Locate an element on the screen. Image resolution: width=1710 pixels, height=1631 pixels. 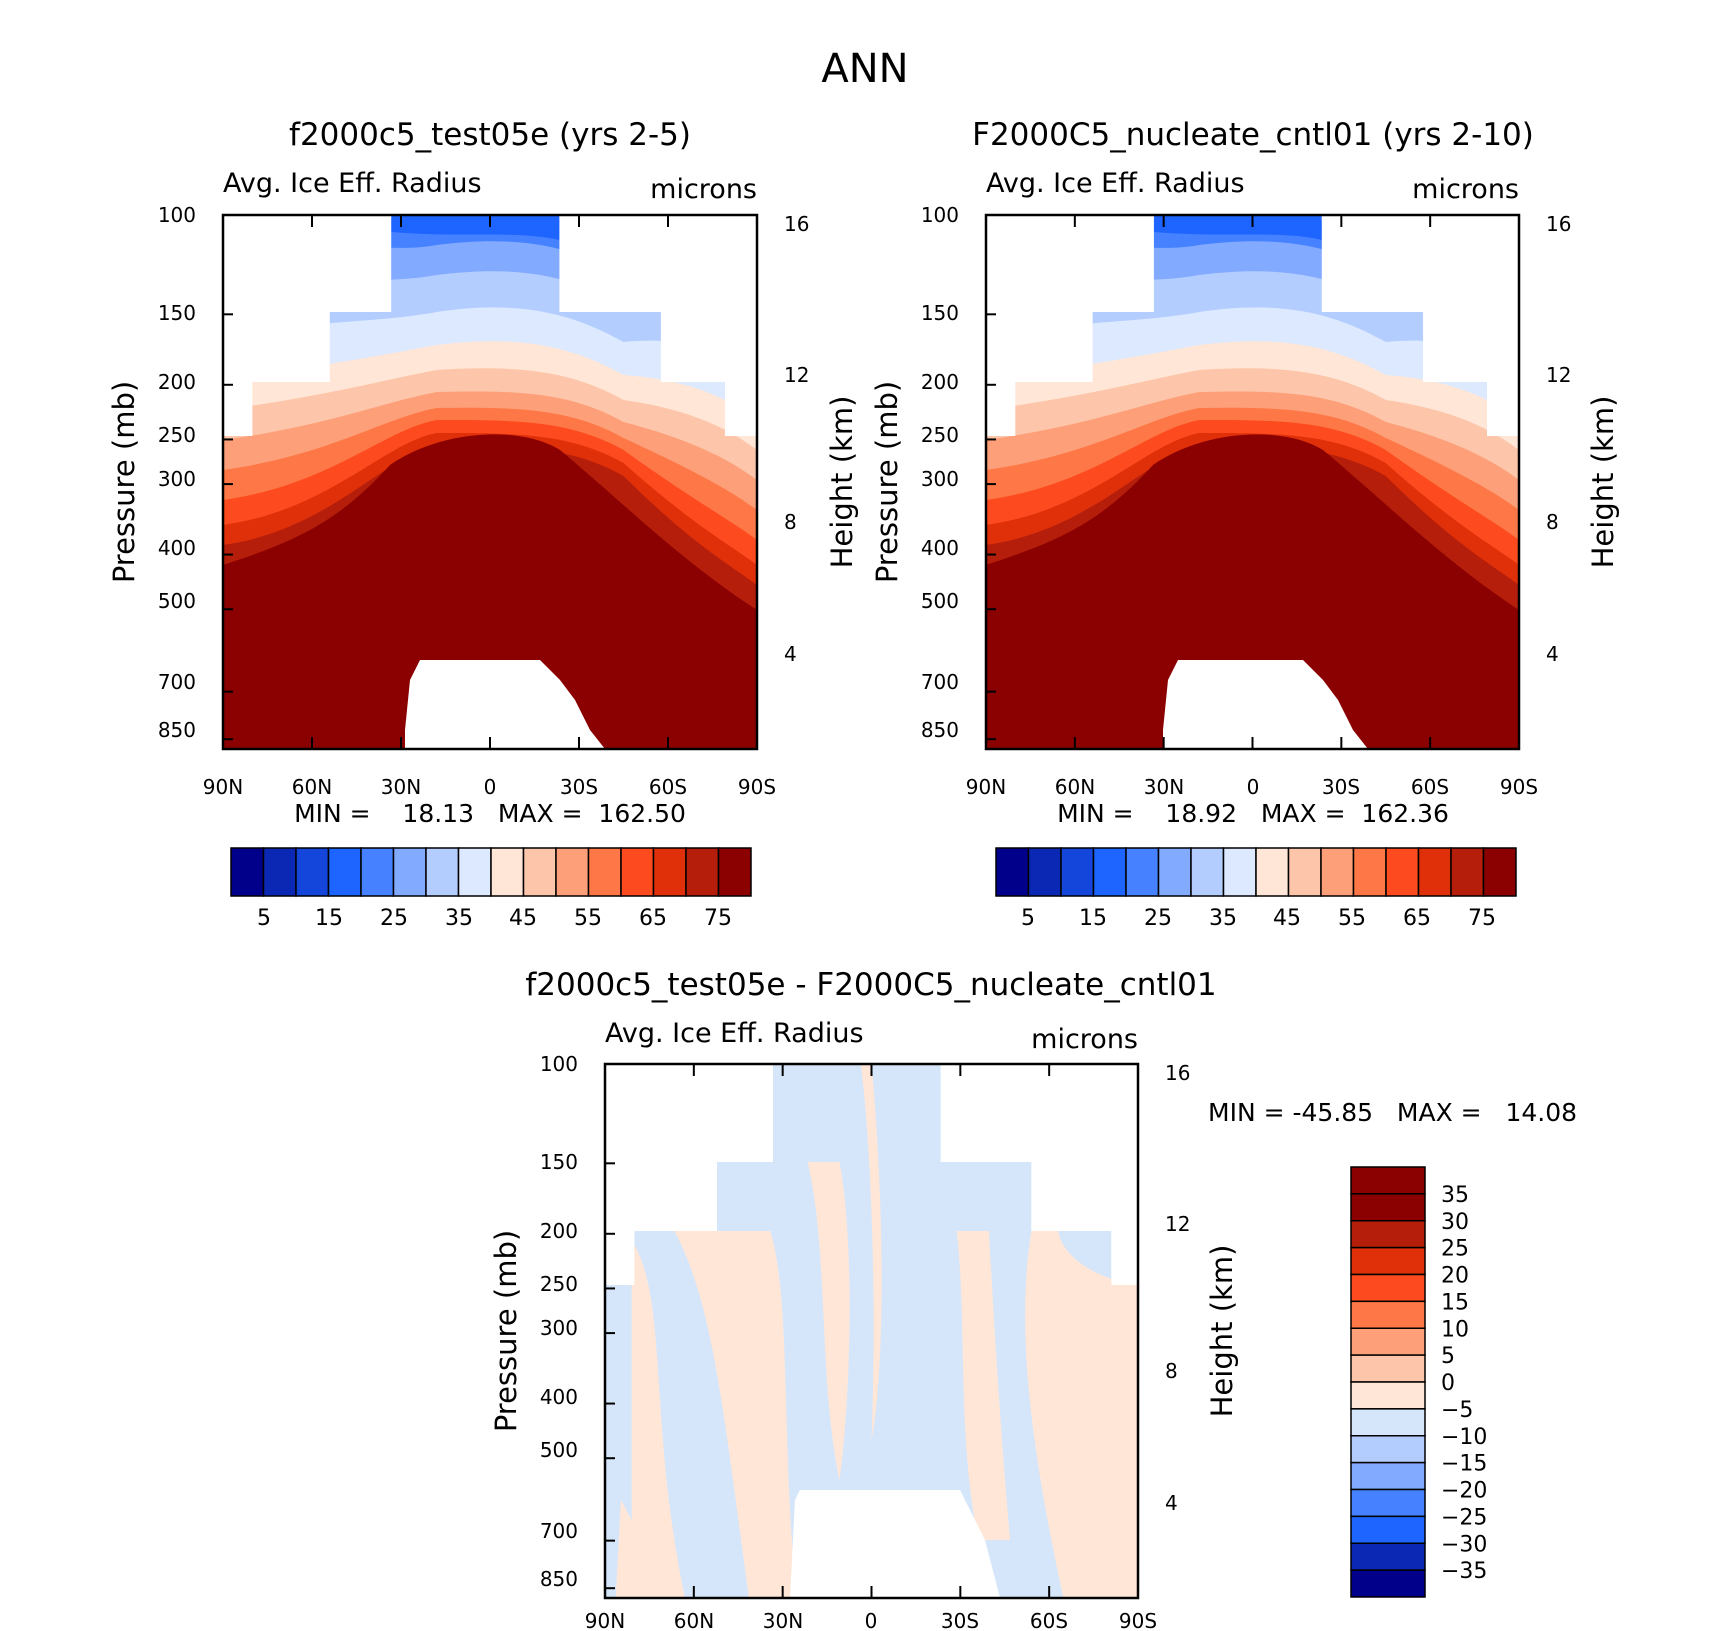
panel-1-ytick: 300 is located at coordinates (177, 479).